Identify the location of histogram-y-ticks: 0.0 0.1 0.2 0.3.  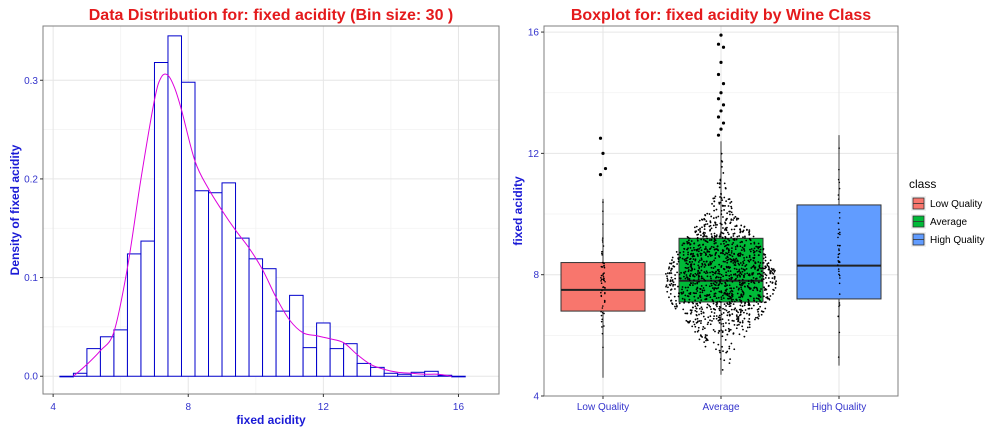
(33, 229).